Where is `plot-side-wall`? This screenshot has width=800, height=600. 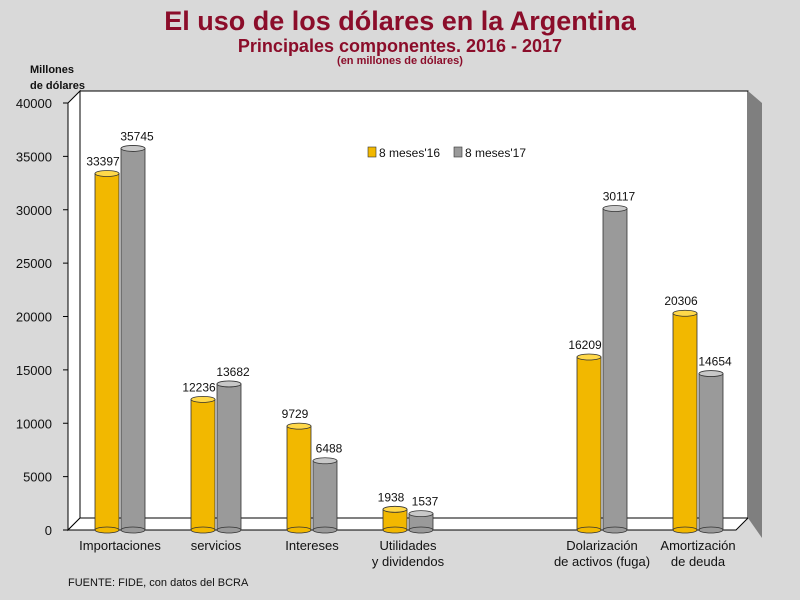
plot-side-wall is located at coordinates (74, 310).